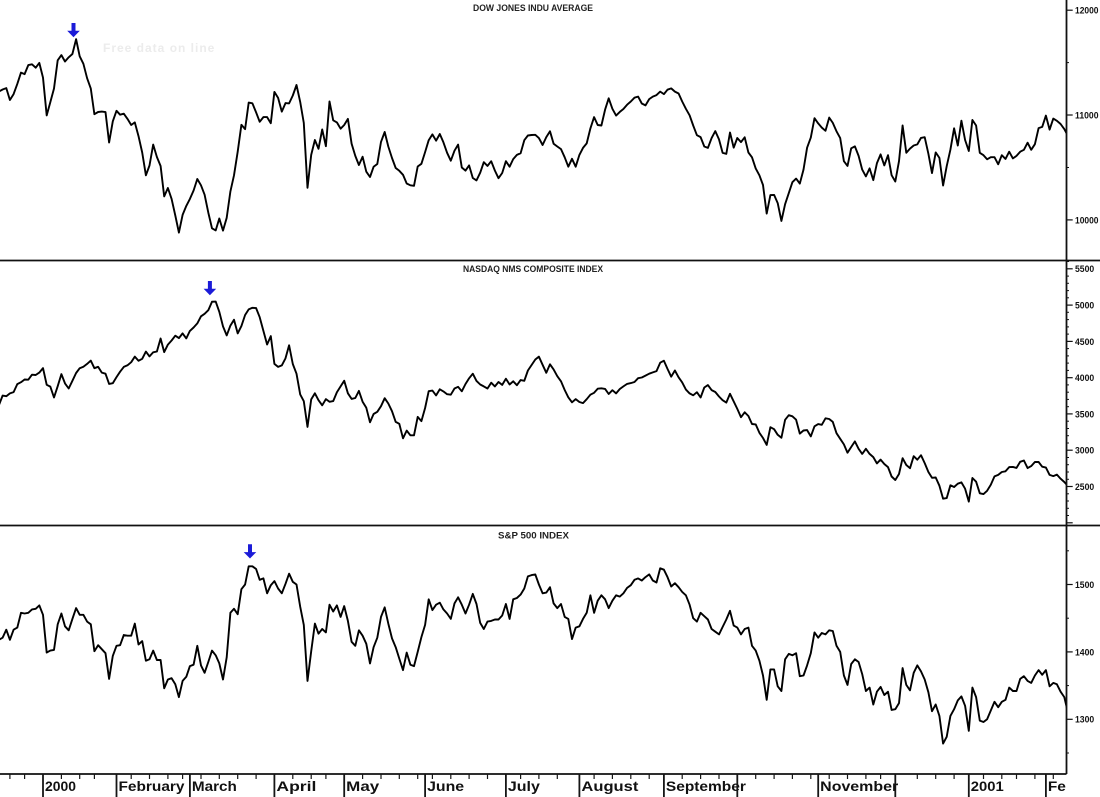 This screenshot has height=797, width=1100. What do you see at coordinates (1087, 11) in the screenshot?
I see `svg-text: 12000` at bounding box center [1087, 11].